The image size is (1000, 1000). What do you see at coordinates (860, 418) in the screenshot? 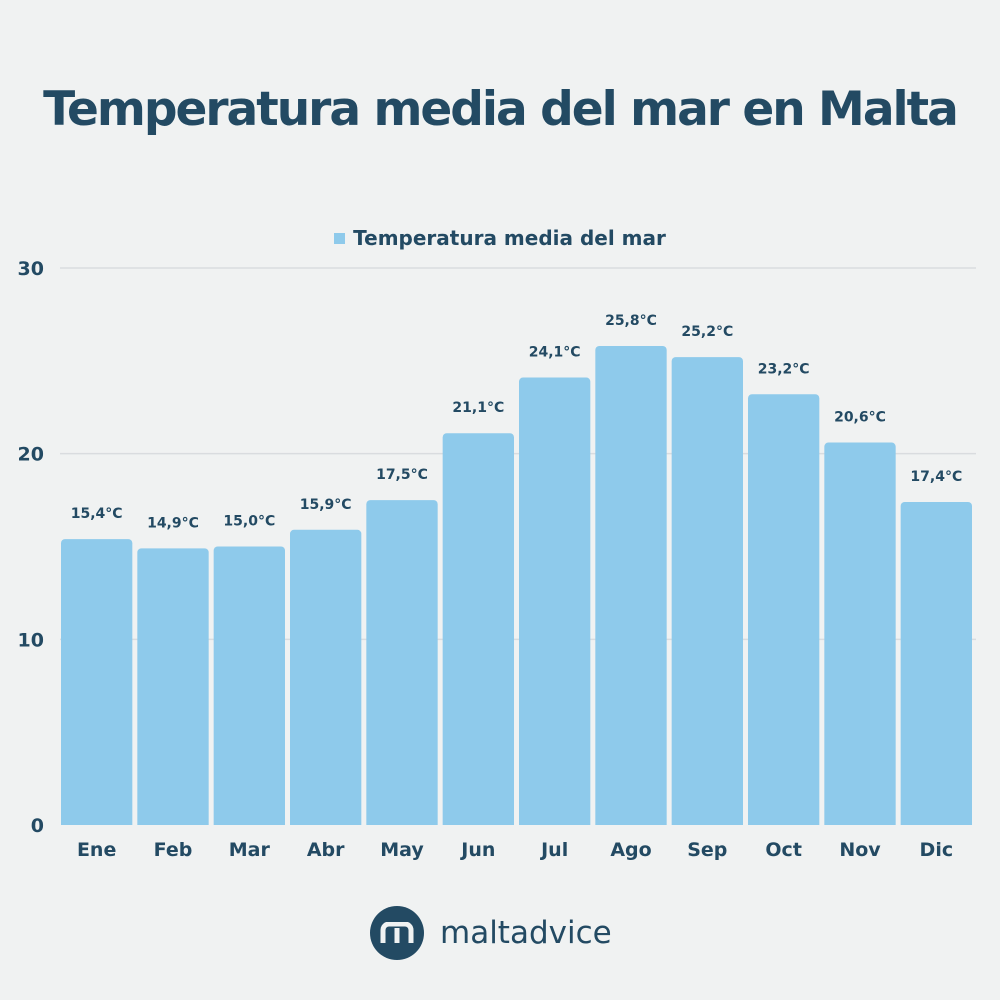
I see `data-label: 20,6°C` at bounding box center [860, 418].